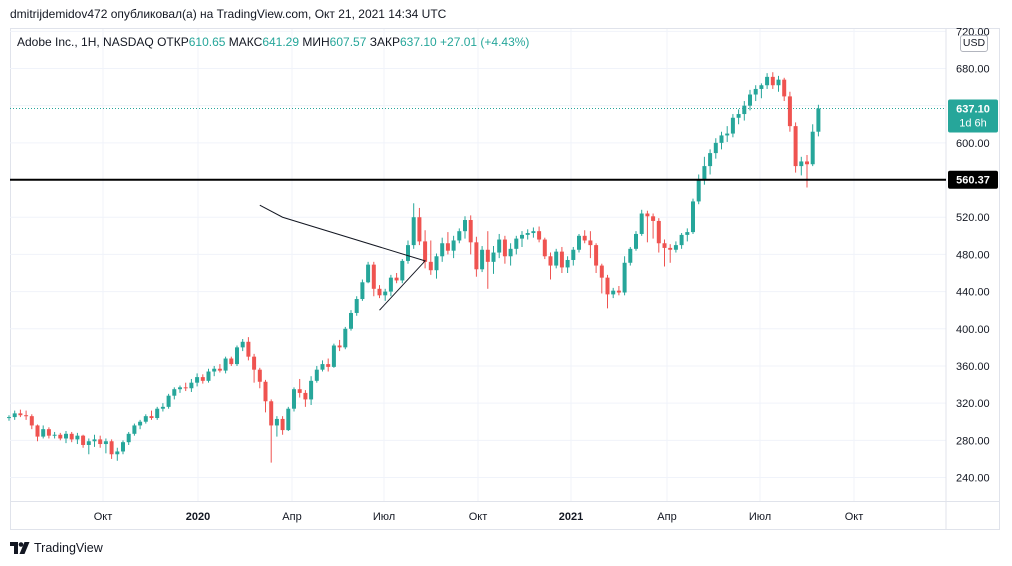 This screenshot has height=566, width=1012. Describe the element at coordinates (973, 116) in the screenshot. I see `last-price-tag-box` at that location.